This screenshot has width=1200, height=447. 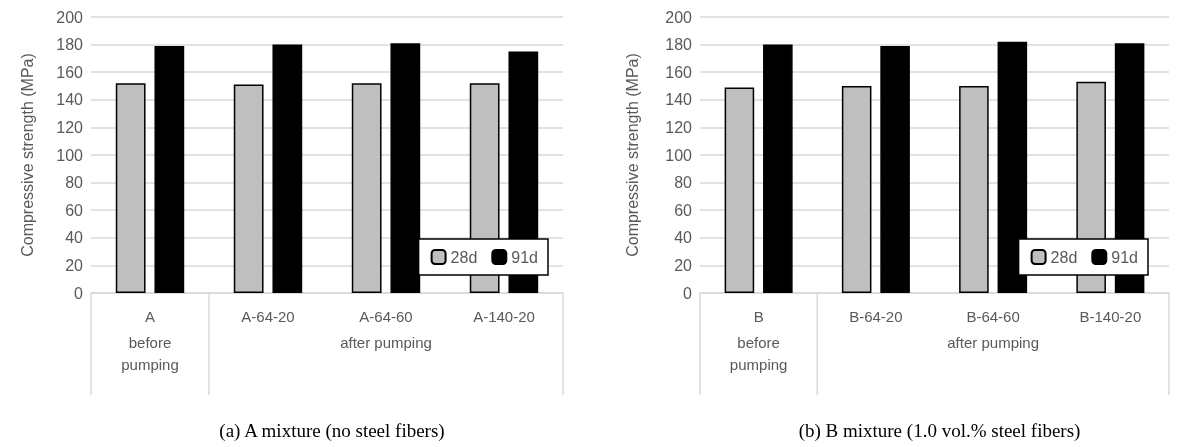 I want to click on x-tick-label: A-64-20, so click(x=268, y=316).